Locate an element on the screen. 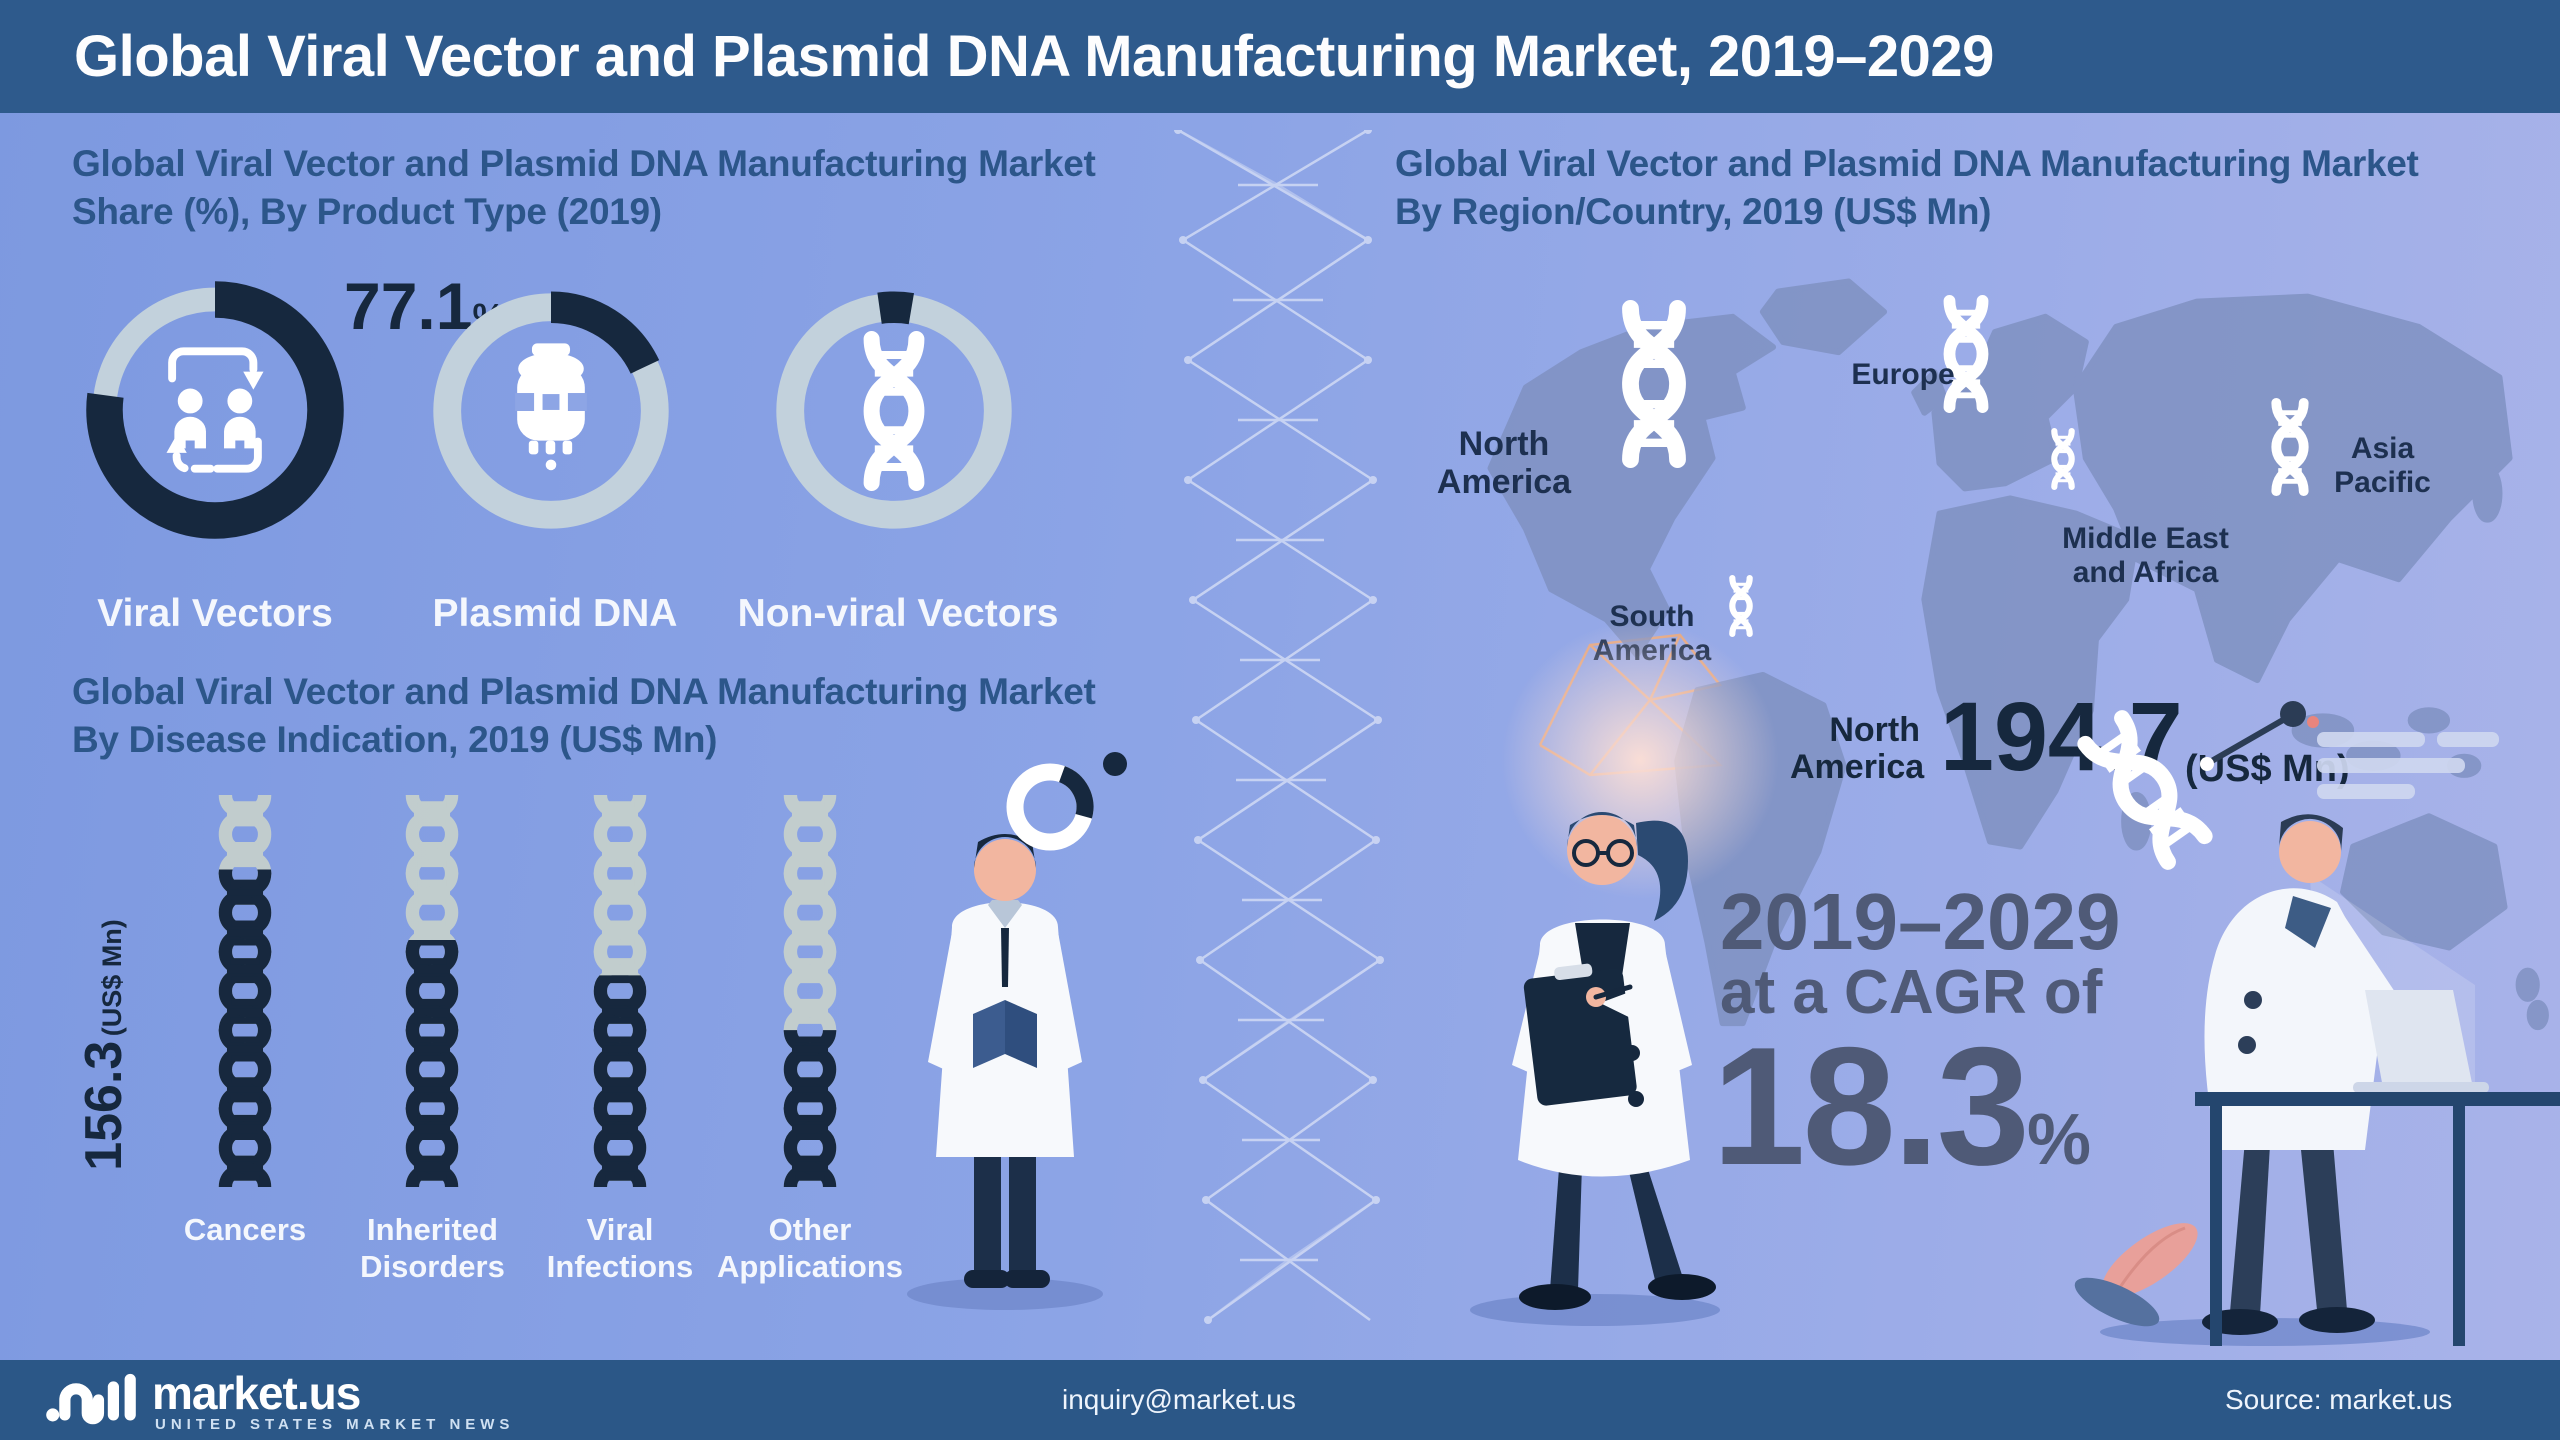 The image size is (2560, 1440). disease-axis-value: 156.3 (US$ Mn) is located at coordinates (104, 1045).